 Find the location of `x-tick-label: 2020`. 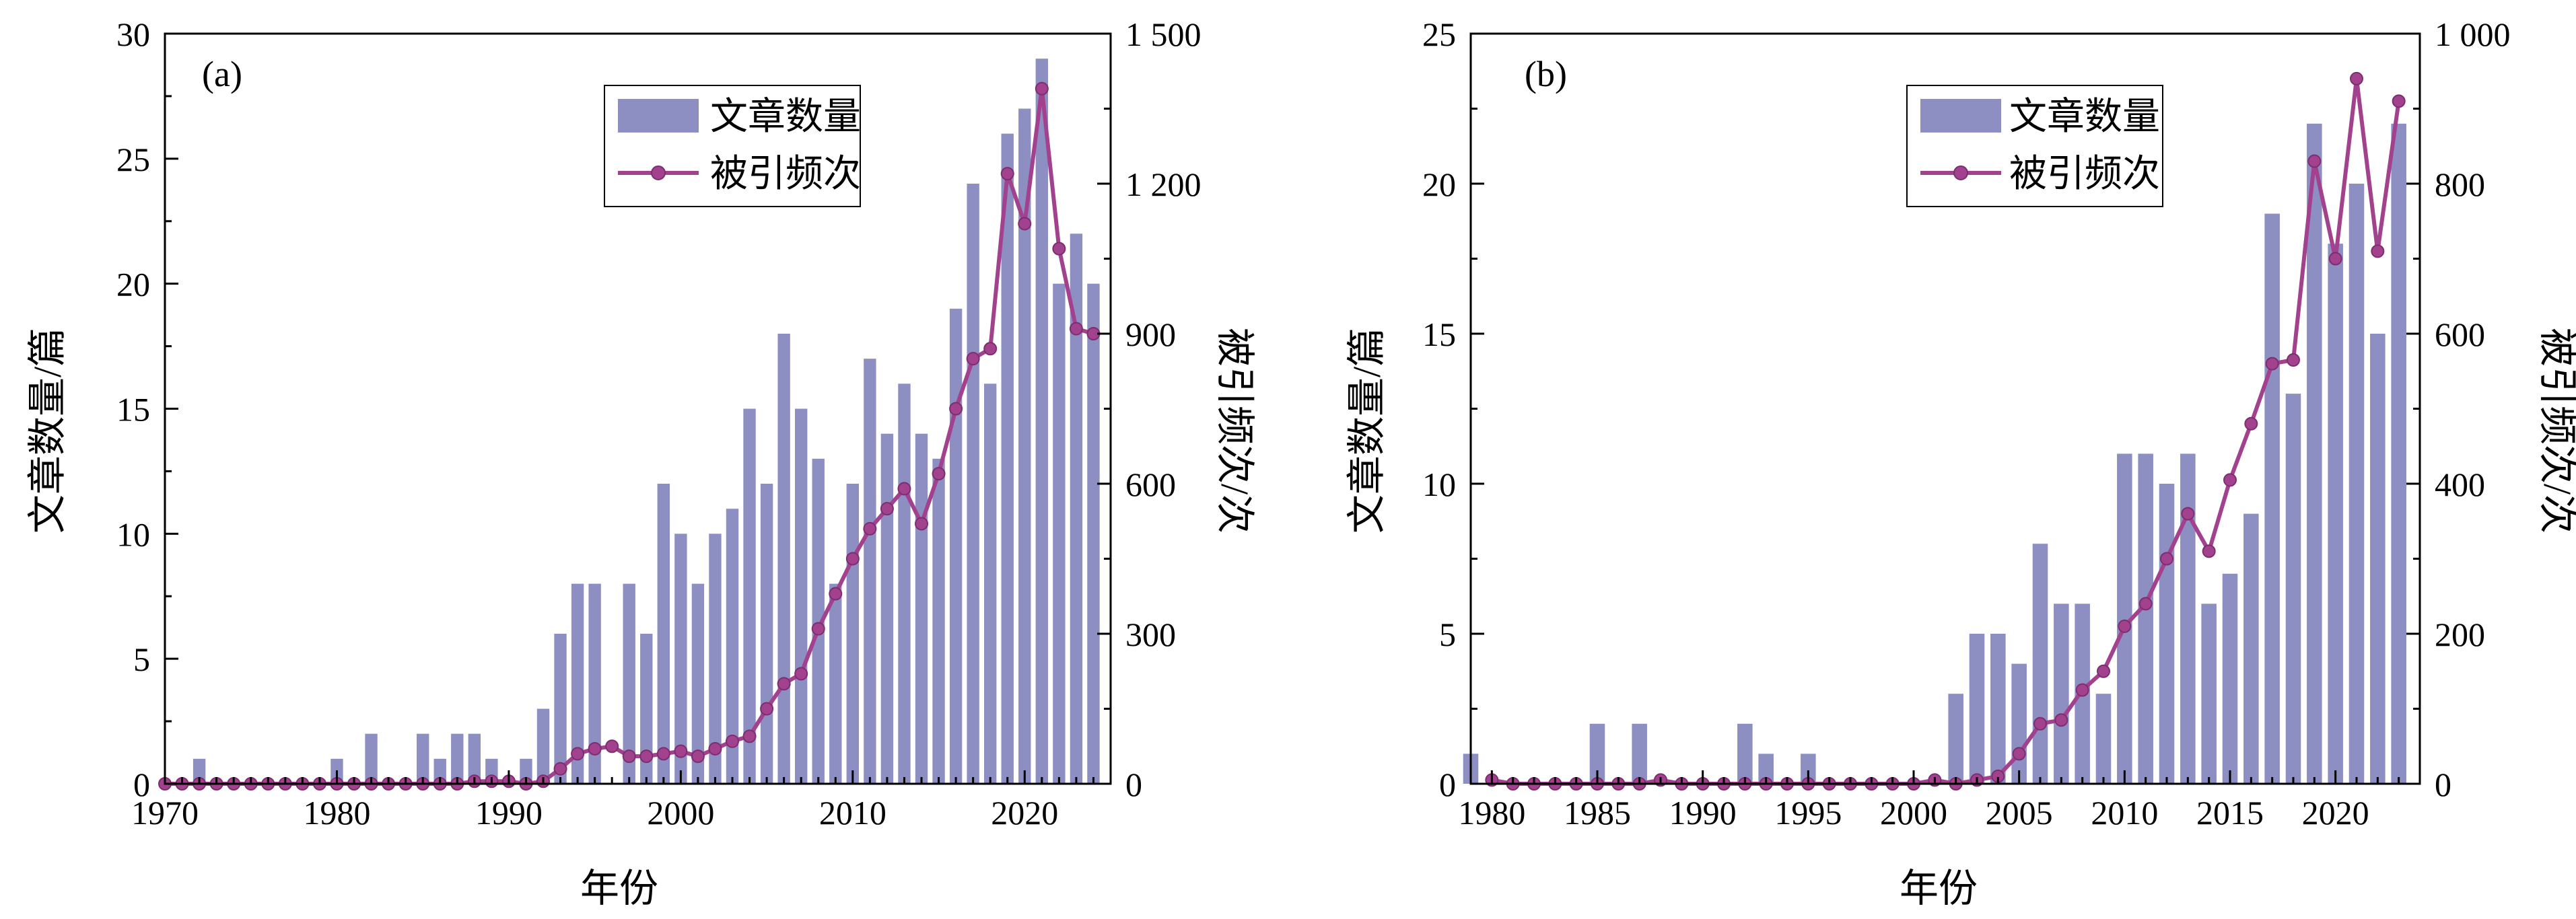

x-tick-label: 2020 is located at coordinates (1024, 813).